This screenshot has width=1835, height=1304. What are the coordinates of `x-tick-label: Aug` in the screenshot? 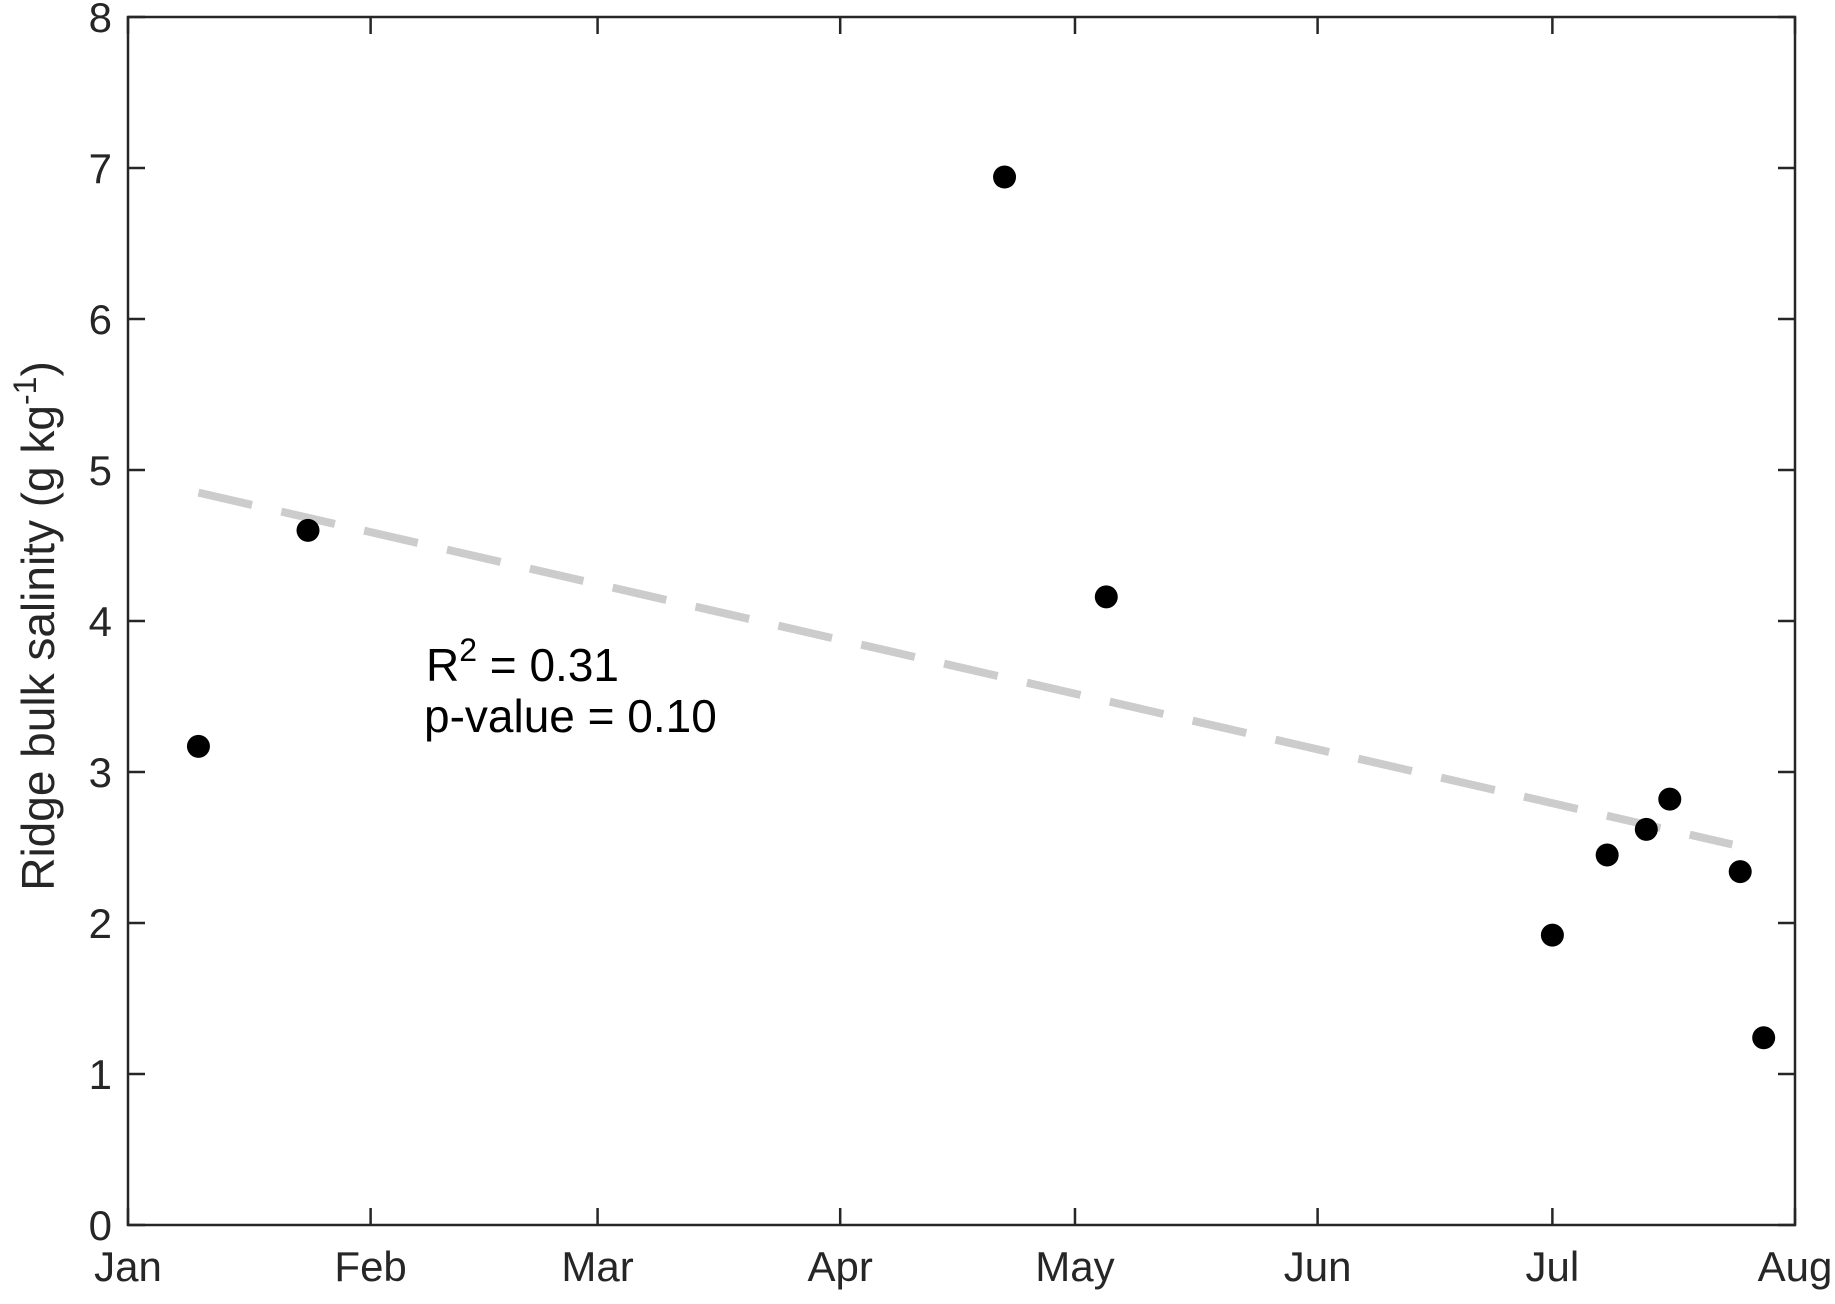 It's located at (1795, 1266).